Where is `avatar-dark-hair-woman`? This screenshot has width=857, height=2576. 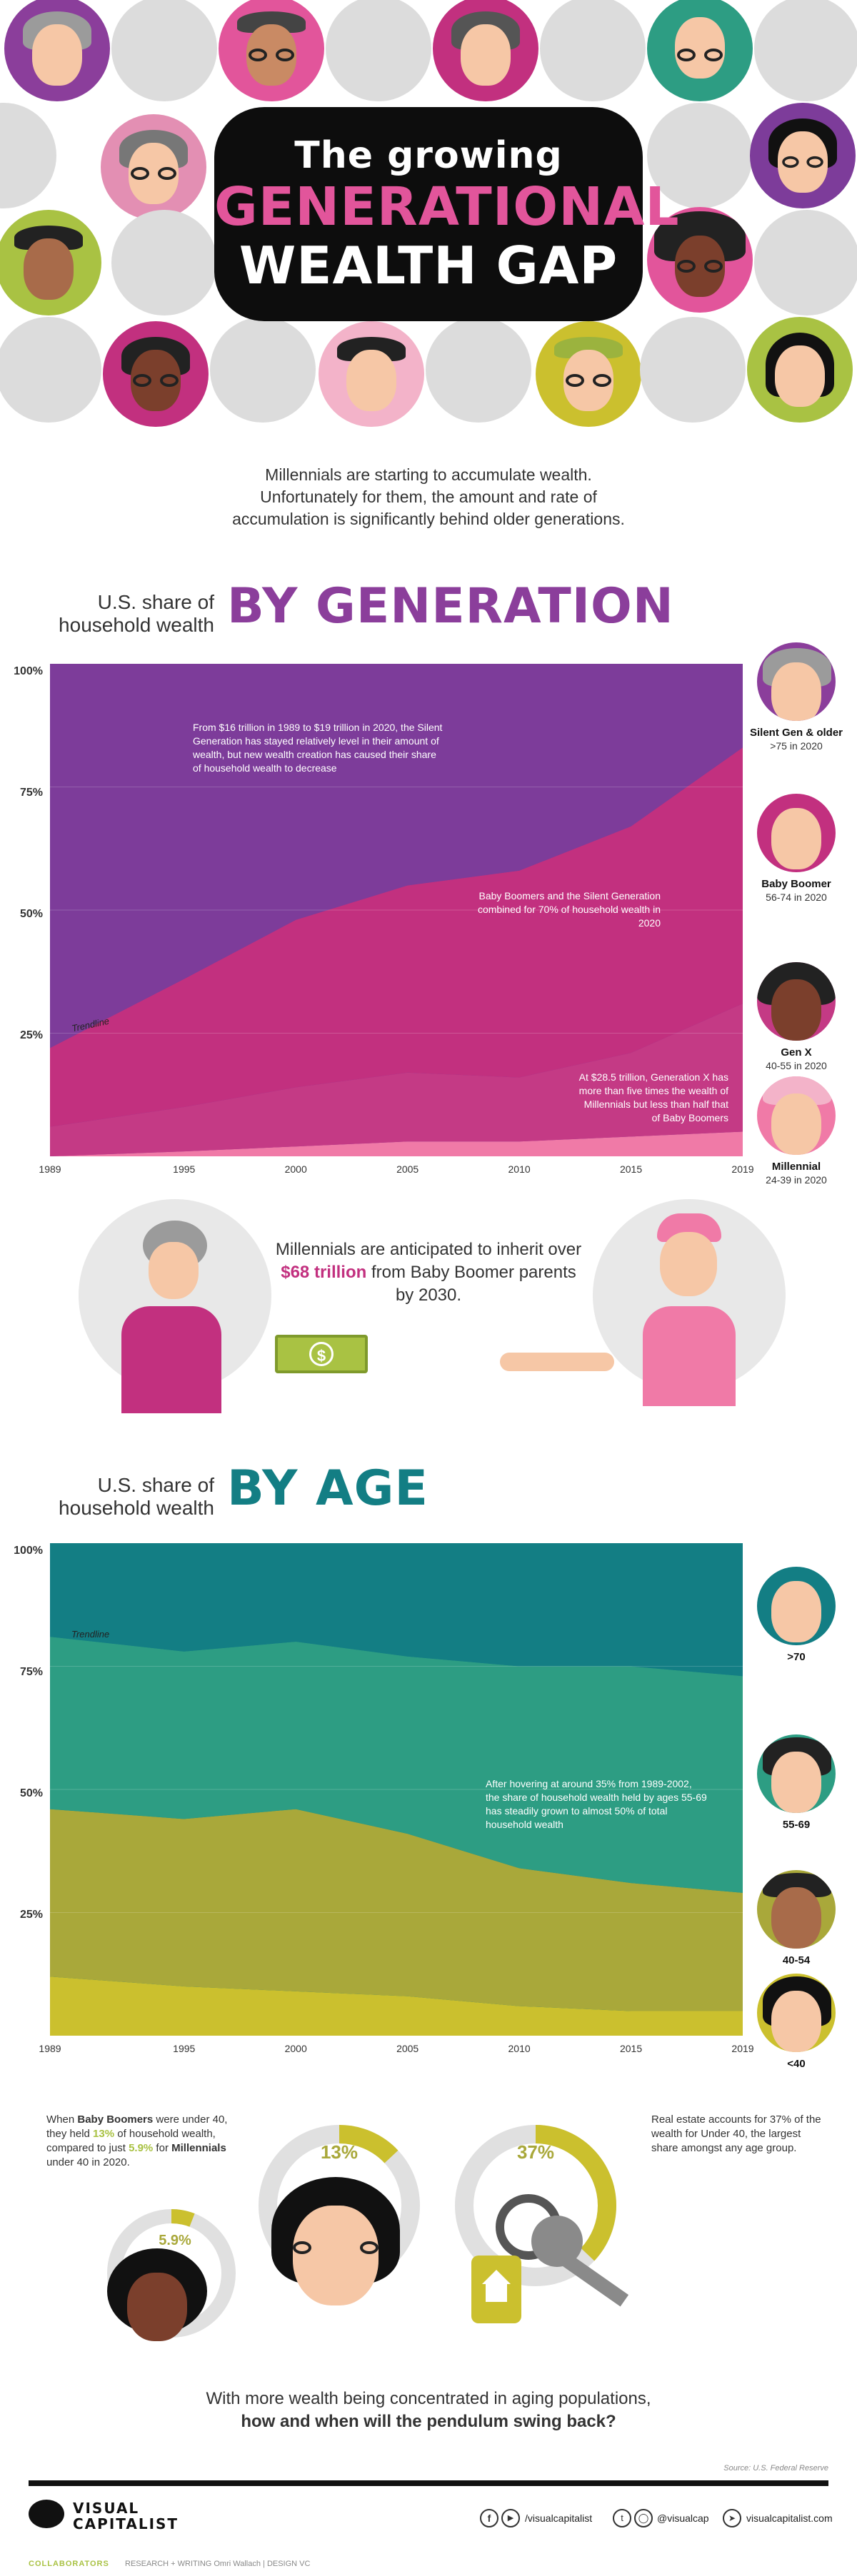
avatar-dark-hair-woman is located at coordinates (803, 155).